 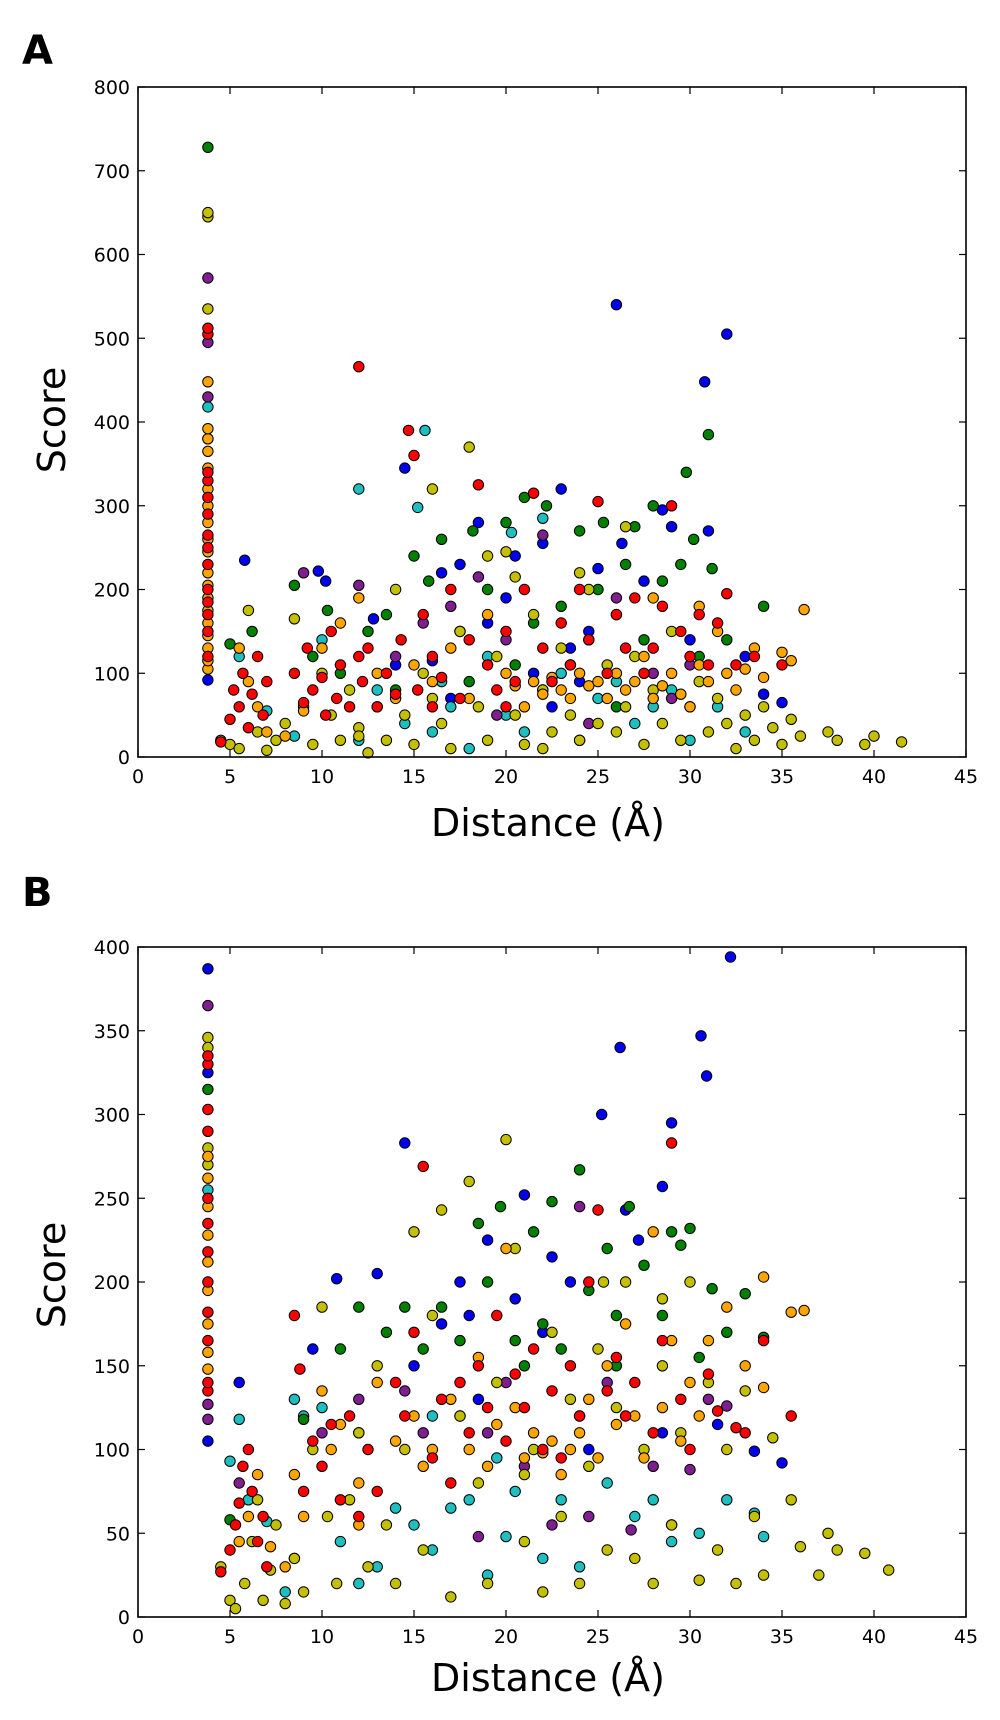 What do you see at coordinates (112, 948) in the screenshot?
I see `plot-b-y-tick-label: 400` at bounding box center [112, 948].